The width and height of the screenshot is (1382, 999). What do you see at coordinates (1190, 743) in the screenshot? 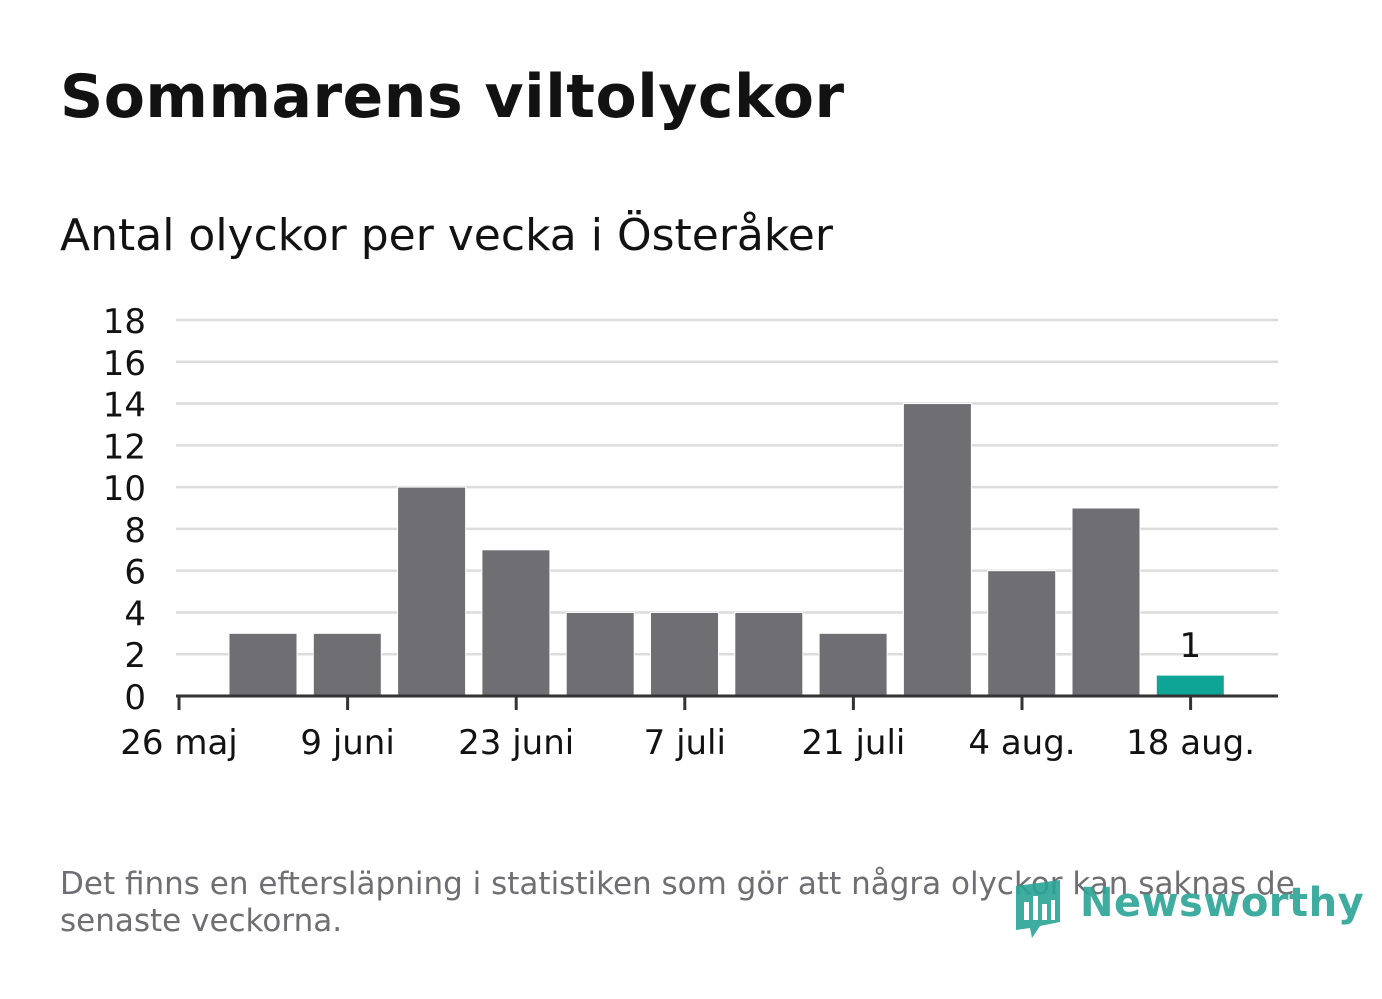
I see `x-tick-label: 18 aug.` at bounding box center [1190, 743].